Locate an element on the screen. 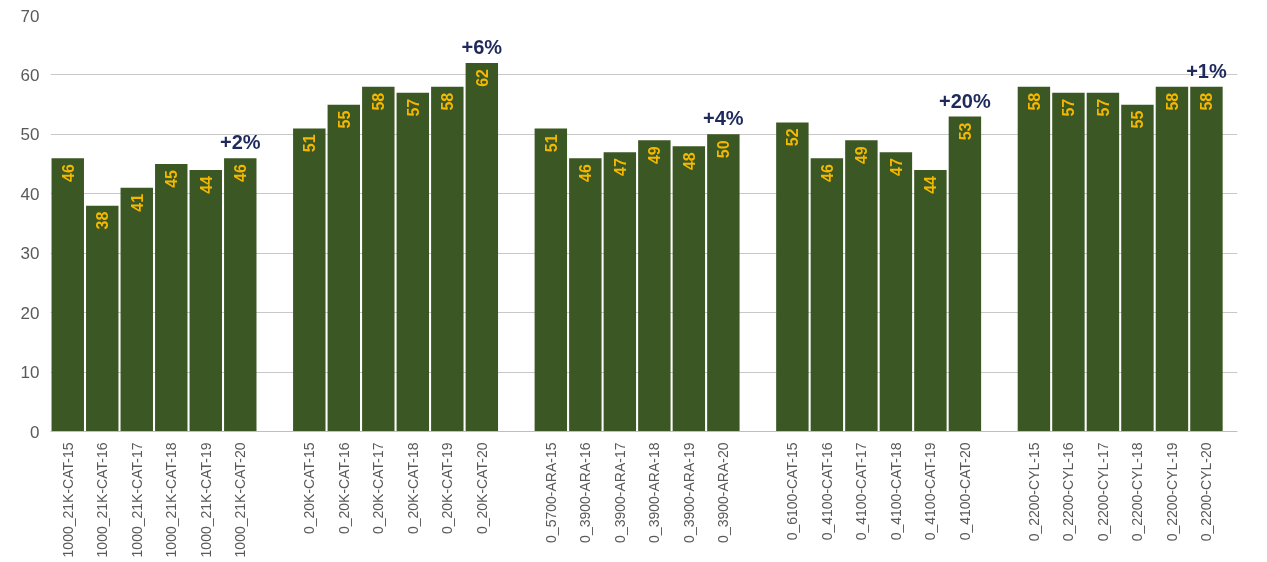 Image resolution: width=1267 pixels, height=562 pixels. y-tick-label: 20 is located at coordinates (30, 313).